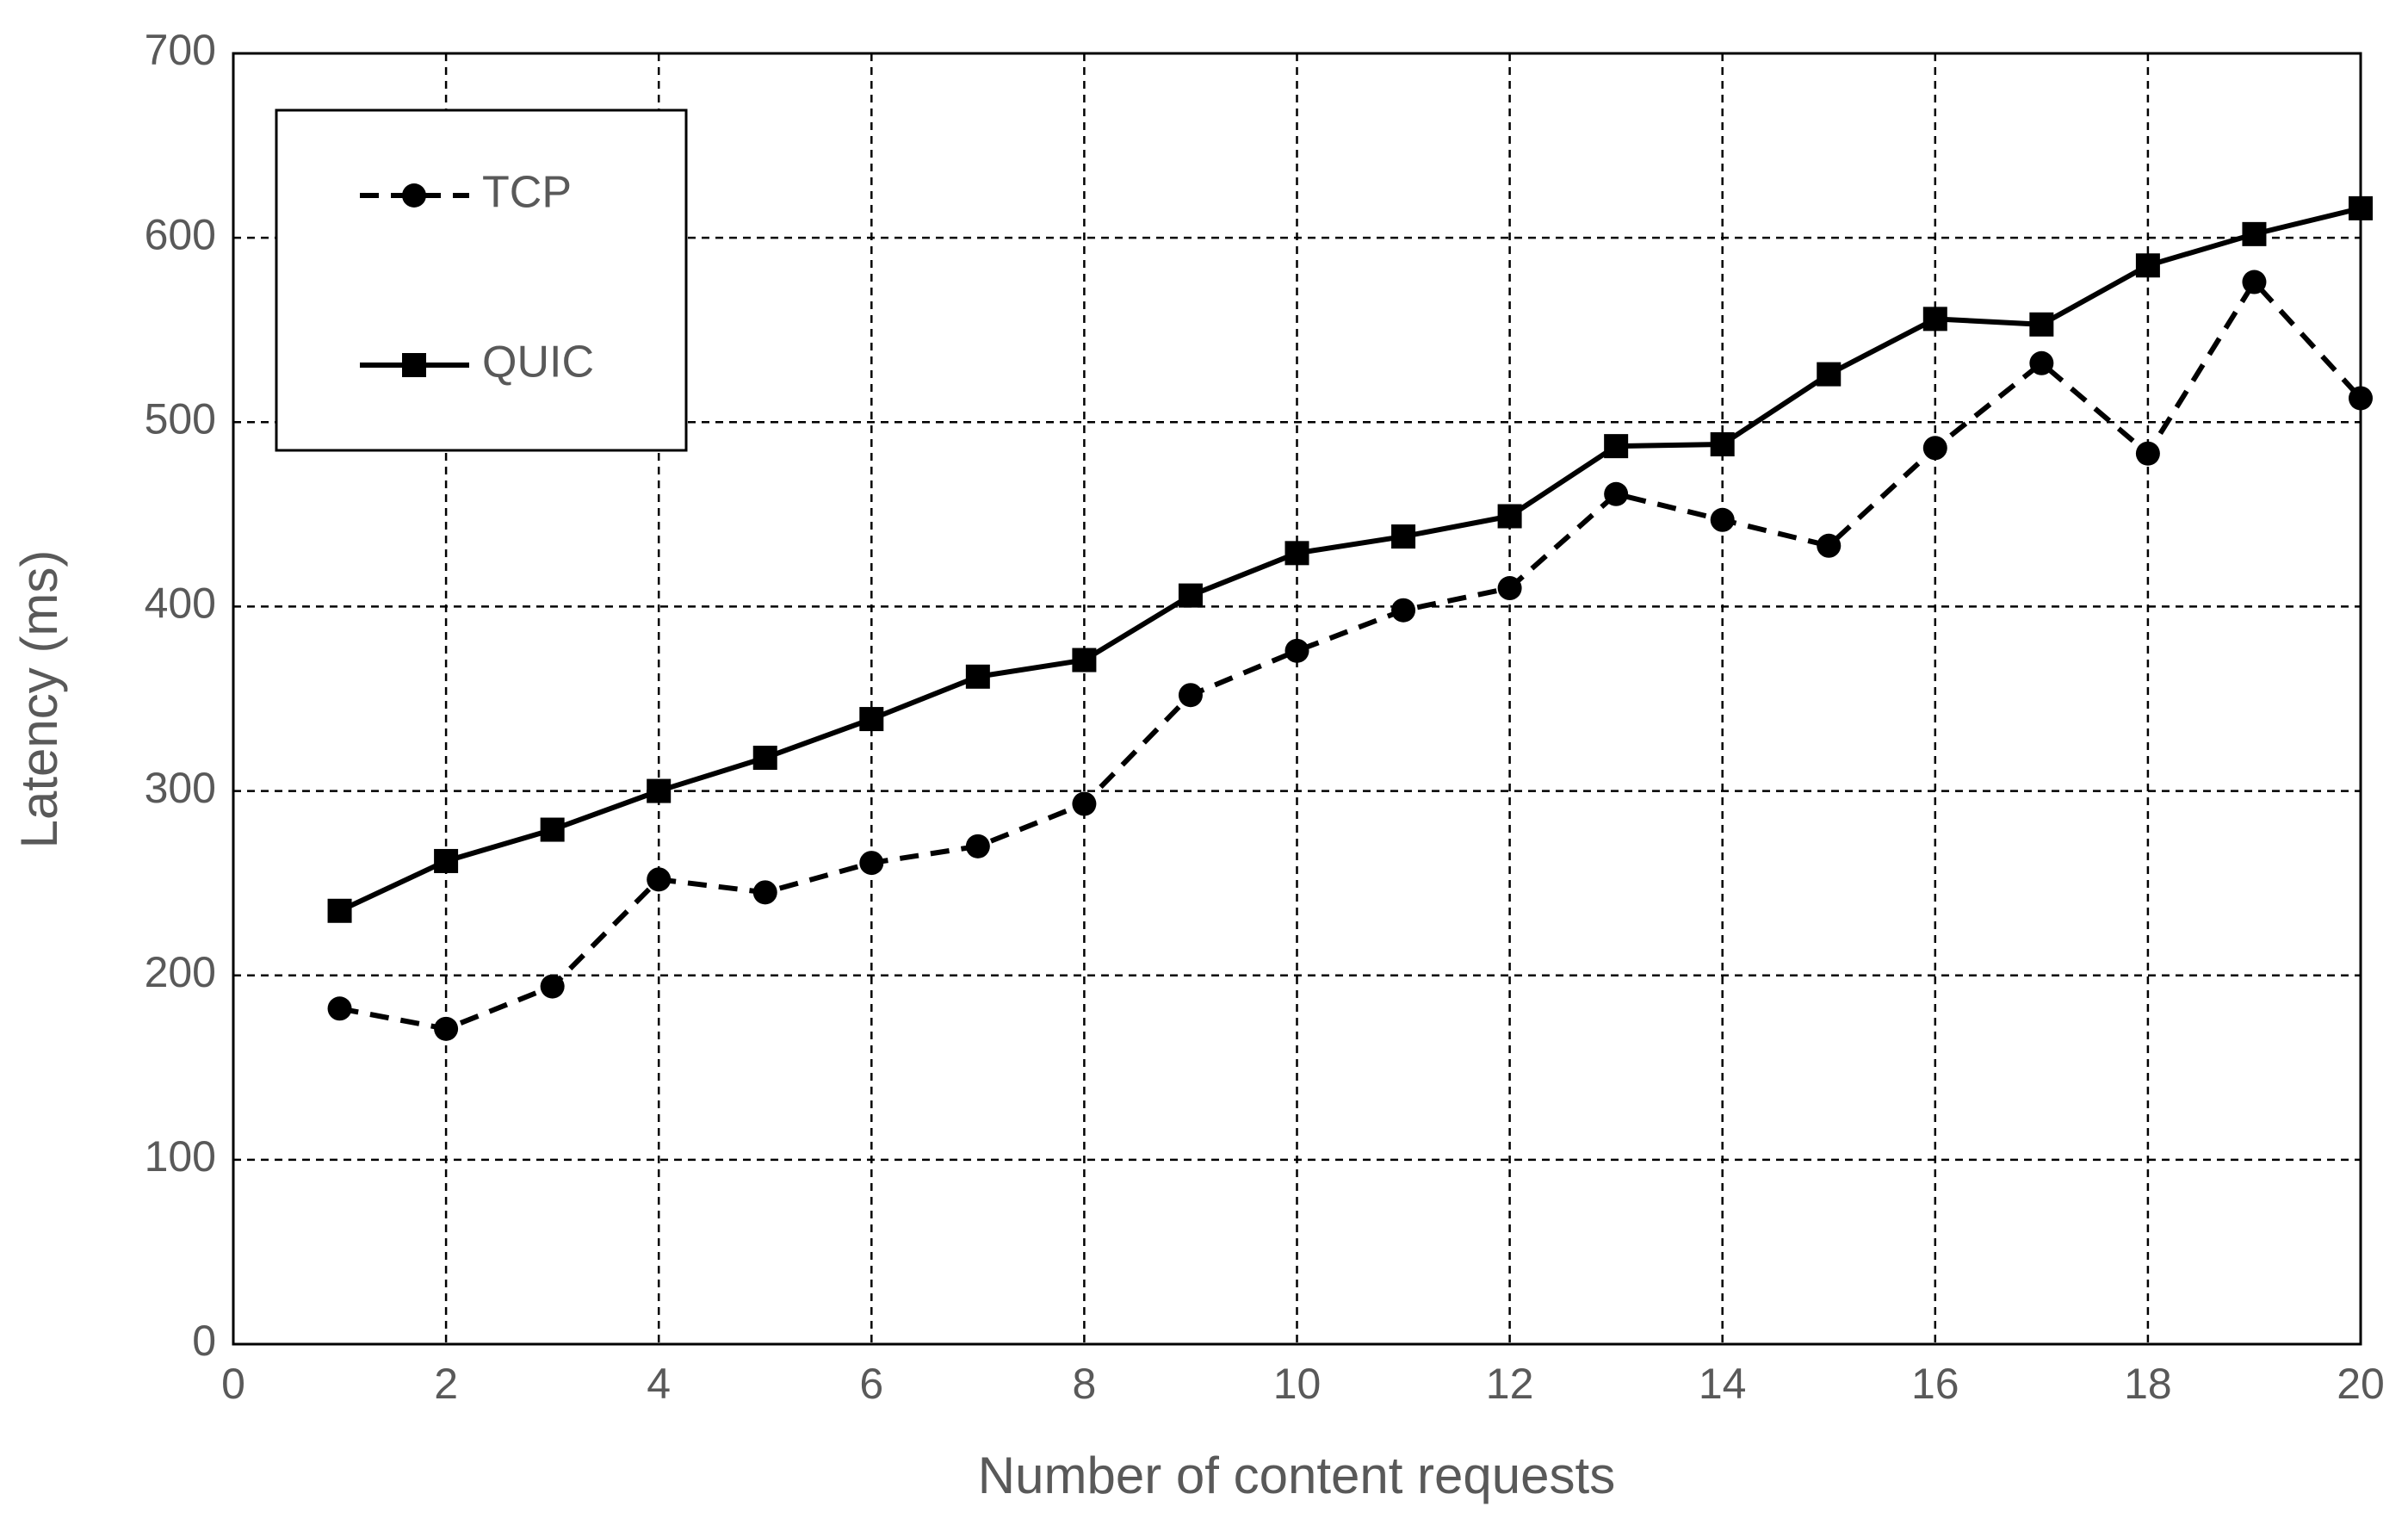 The image size is (2408, 1531). What do you see at coordinates (1723, 1384) in the screenshot?
I see `x-tick-label: 14` at bounding box center [1723, 1384].